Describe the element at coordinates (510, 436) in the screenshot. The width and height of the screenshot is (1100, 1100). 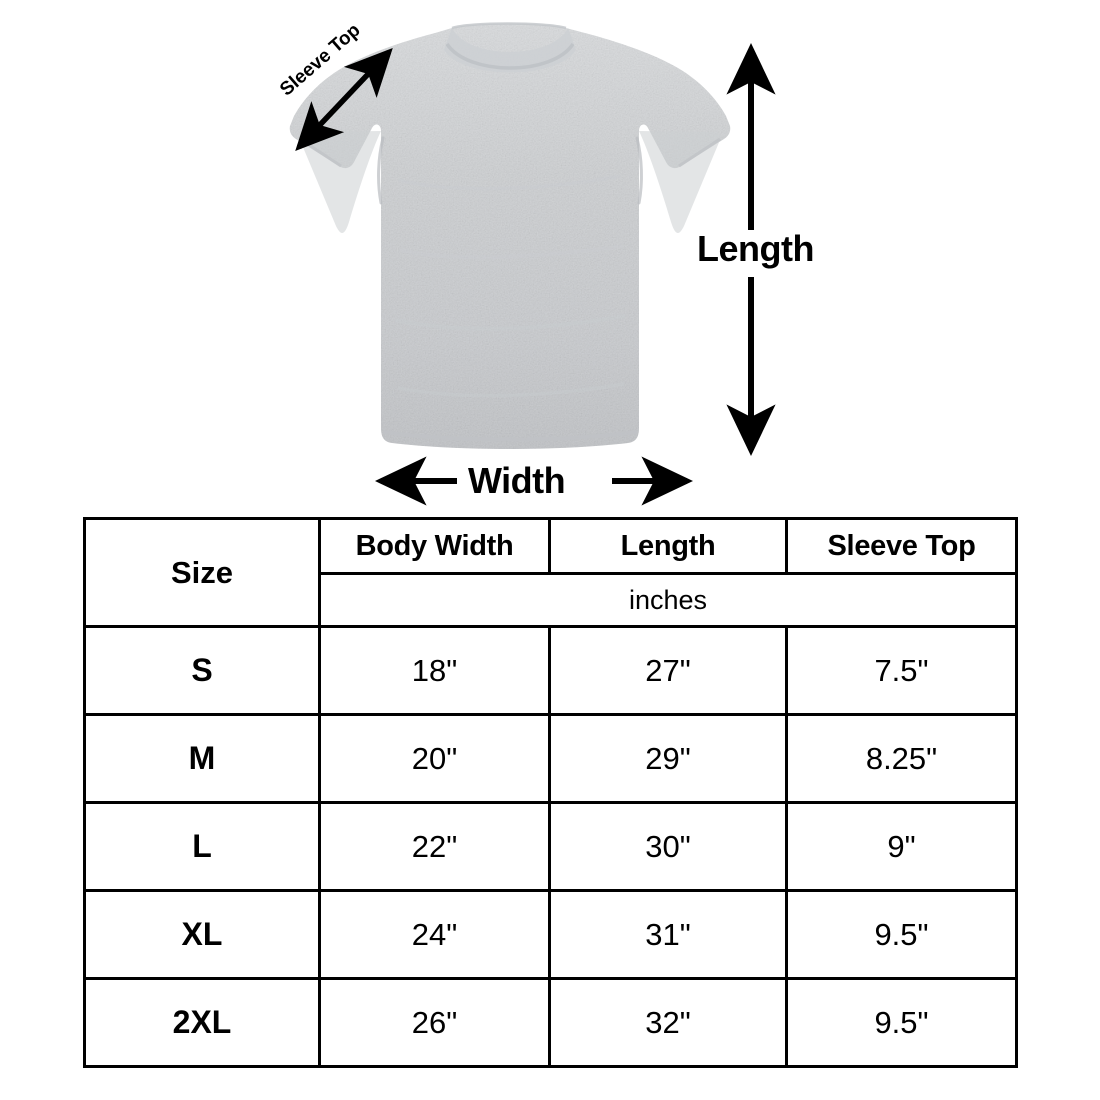
I see `tshirt-hem` at that location.